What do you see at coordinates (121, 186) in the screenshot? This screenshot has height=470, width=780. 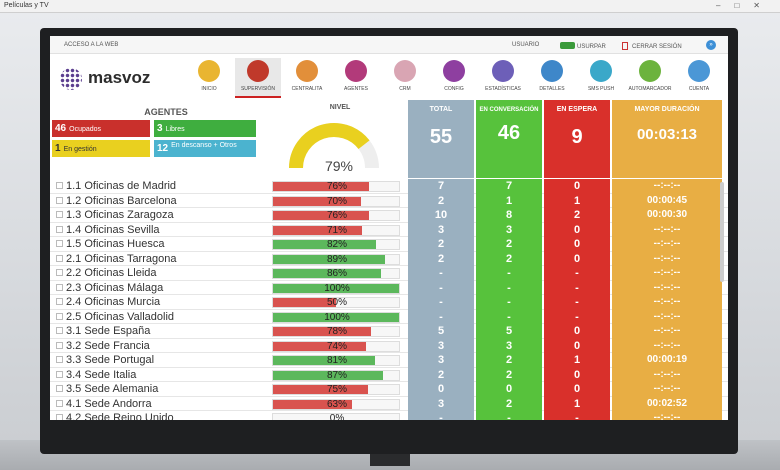 I see `office-name: 1.1 Oficinas de Madrid` at bounding box center [121, 186].